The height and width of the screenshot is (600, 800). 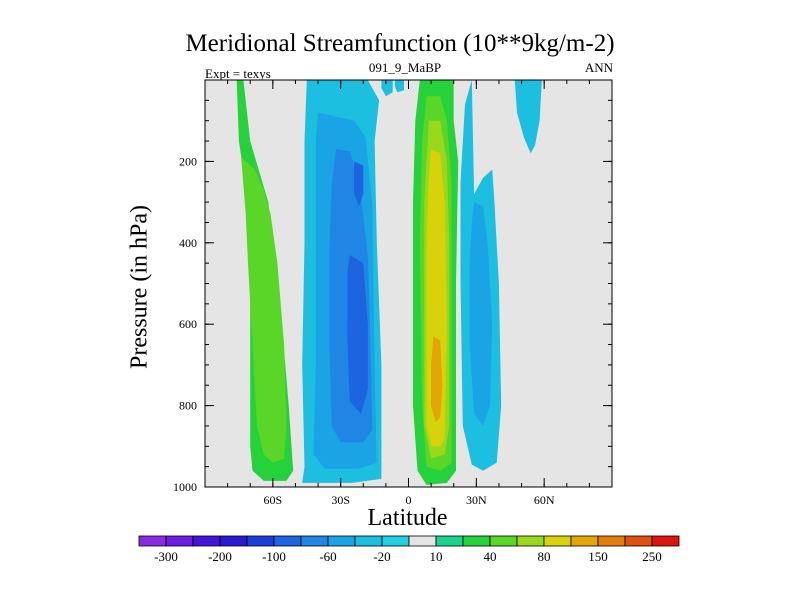 What do you see at coordinates (490, 556) in the screenshot?
I see `colorbar-label-6: 40` at bounding box center [490, 556].